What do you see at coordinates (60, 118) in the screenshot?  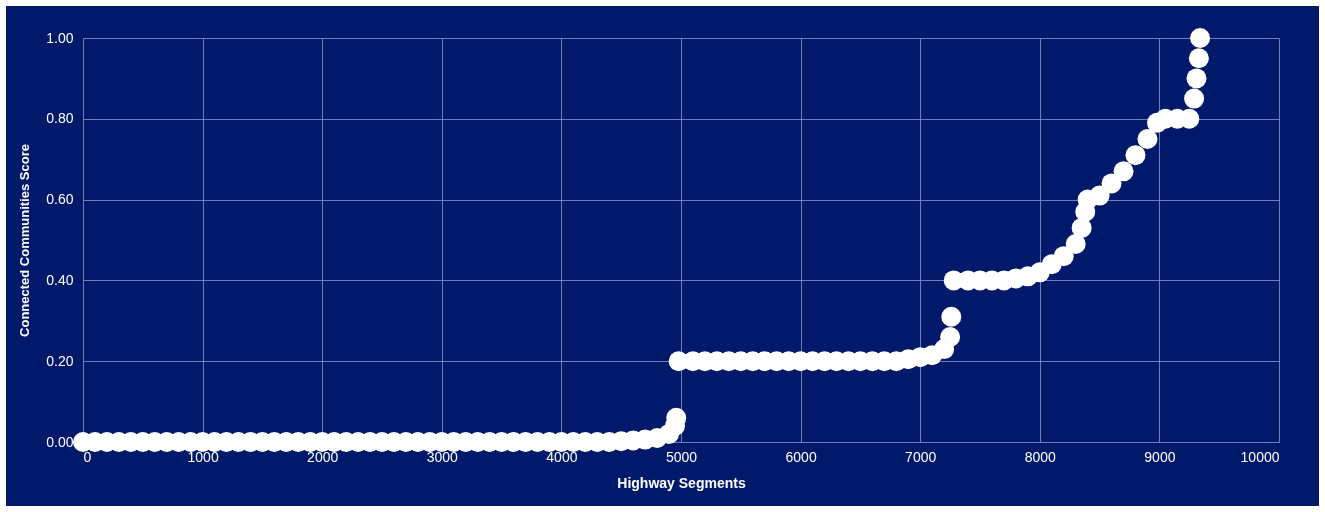 I see `y-tick-label: 0.80` at bounding box center [60, 118].